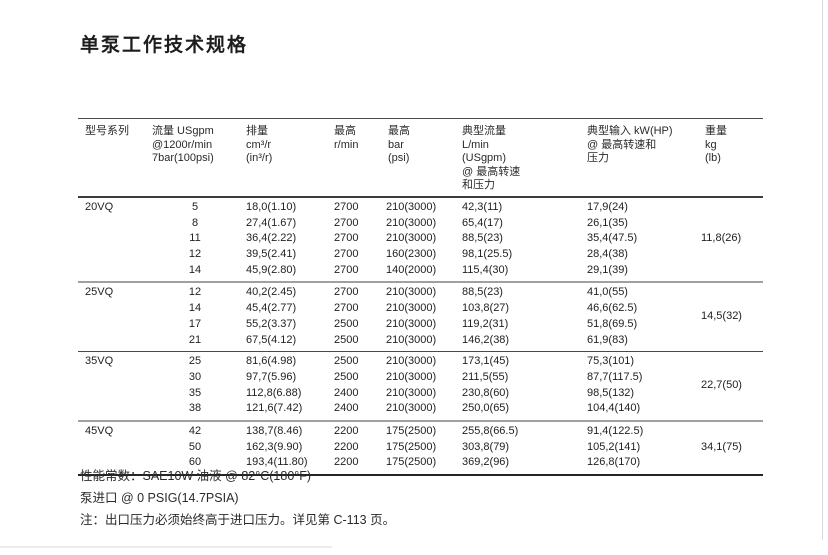 The width and height of the screenshot is (828, 555). Describe the element at coordinates (598, 158) in the screenshot. I see `column-header-line: 压力` at that location.